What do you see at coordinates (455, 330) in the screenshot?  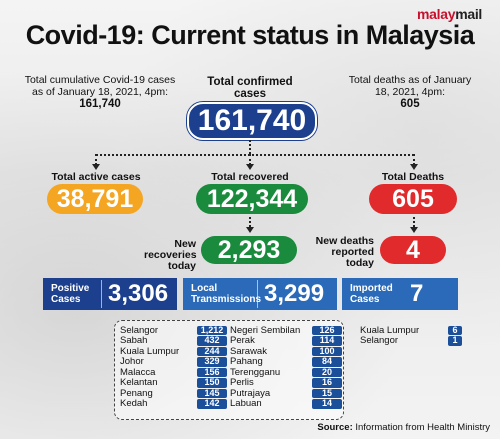 I see `count-badge: 6` at bounding box center [455, 330].